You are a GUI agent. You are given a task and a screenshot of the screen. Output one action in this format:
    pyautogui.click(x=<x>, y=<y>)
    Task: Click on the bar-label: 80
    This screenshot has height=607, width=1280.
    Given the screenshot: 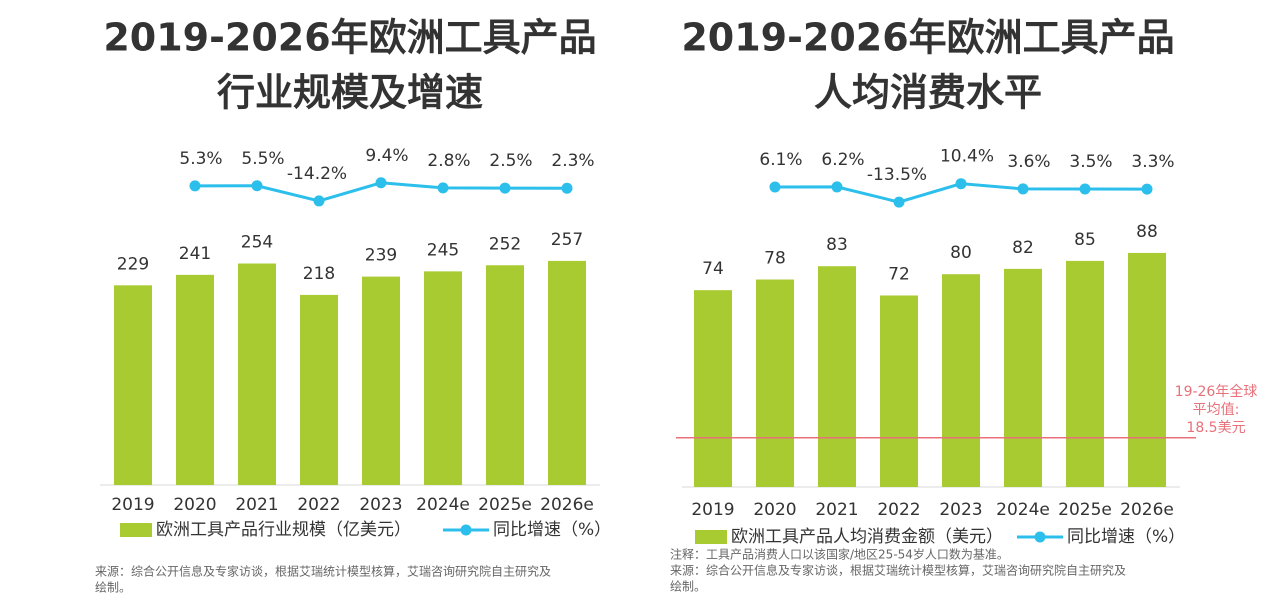 What is the action you would take?
    pyautogui.click(x=961, y=253)
    